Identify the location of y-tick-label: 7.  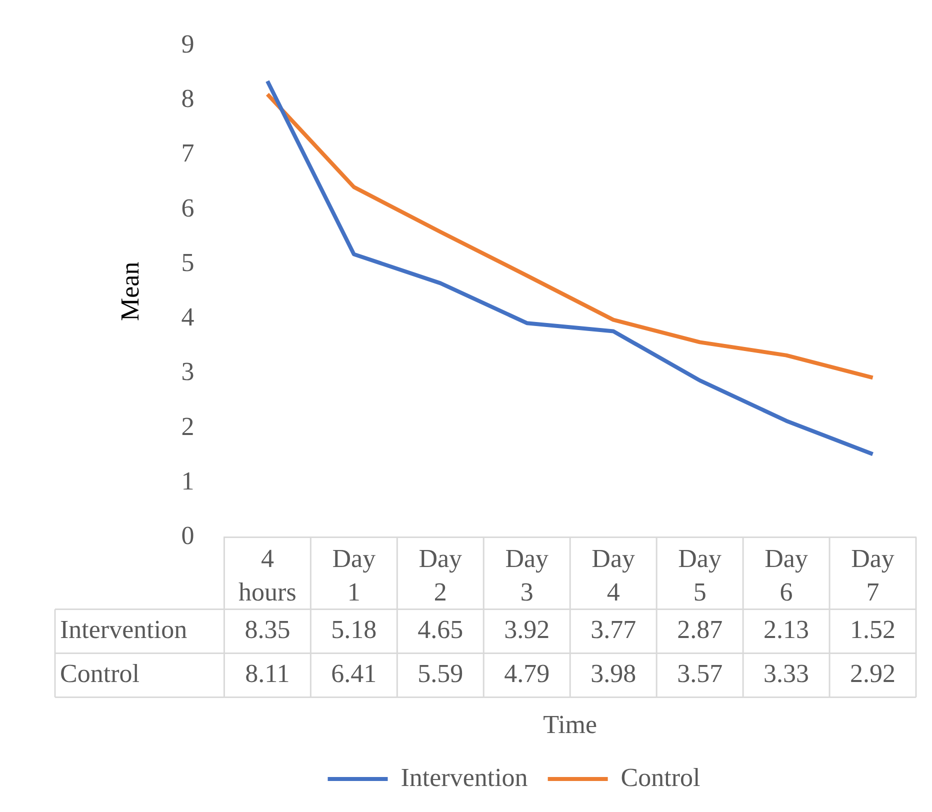
(187, 153).